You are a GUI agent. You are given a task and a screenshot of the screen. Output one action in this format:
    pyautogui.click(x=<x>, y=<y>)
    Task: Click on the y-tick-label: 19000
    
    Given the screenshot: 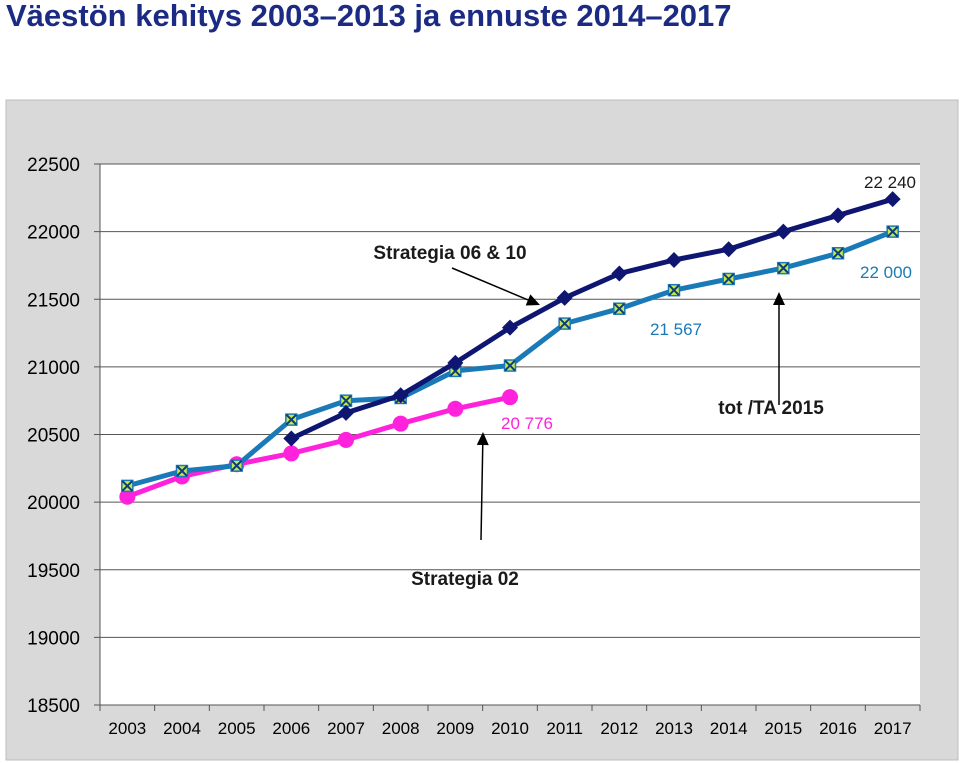 What is the action you would take?
    pyautogui.click(x=53, y=638)
    